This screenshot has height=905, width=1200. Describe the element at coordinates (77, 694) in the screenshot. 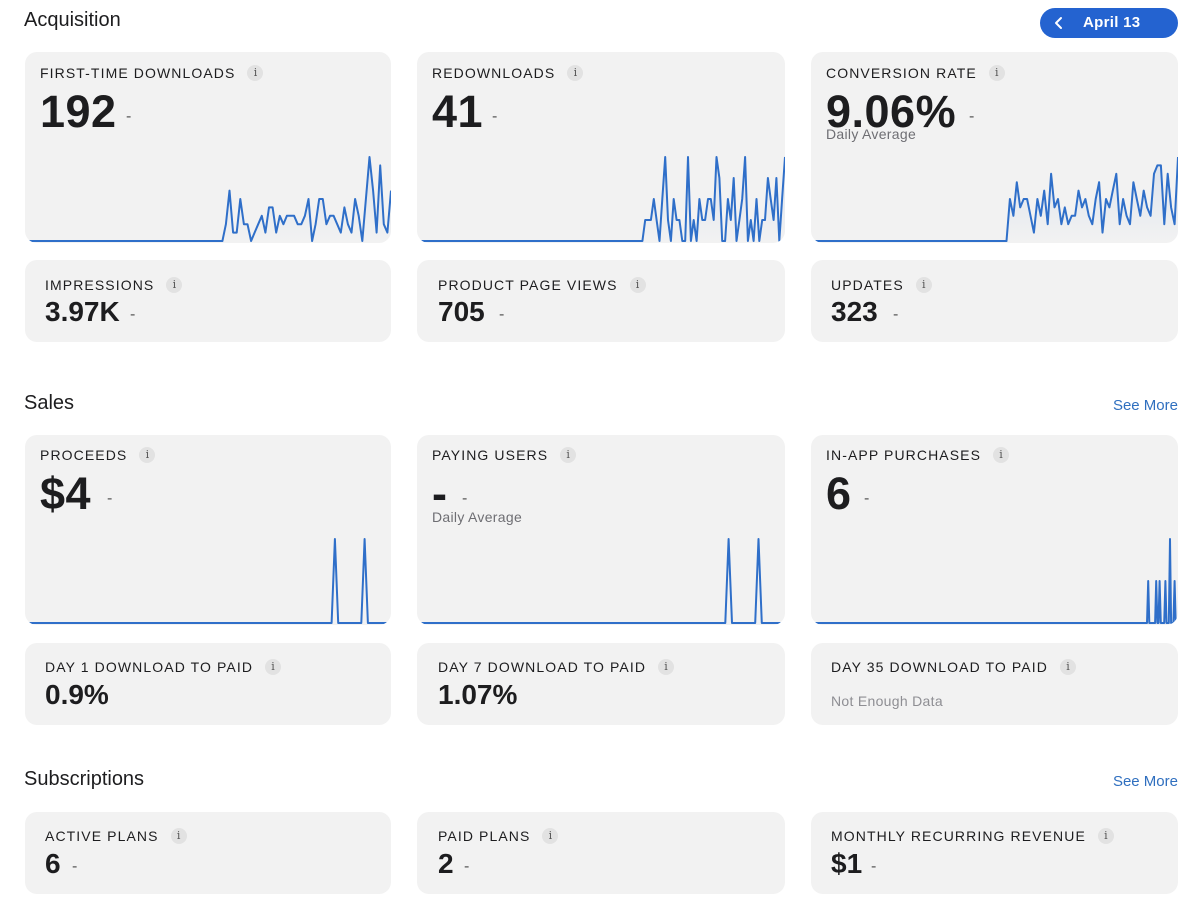

I see `metric-value: 0.9%` at that location.